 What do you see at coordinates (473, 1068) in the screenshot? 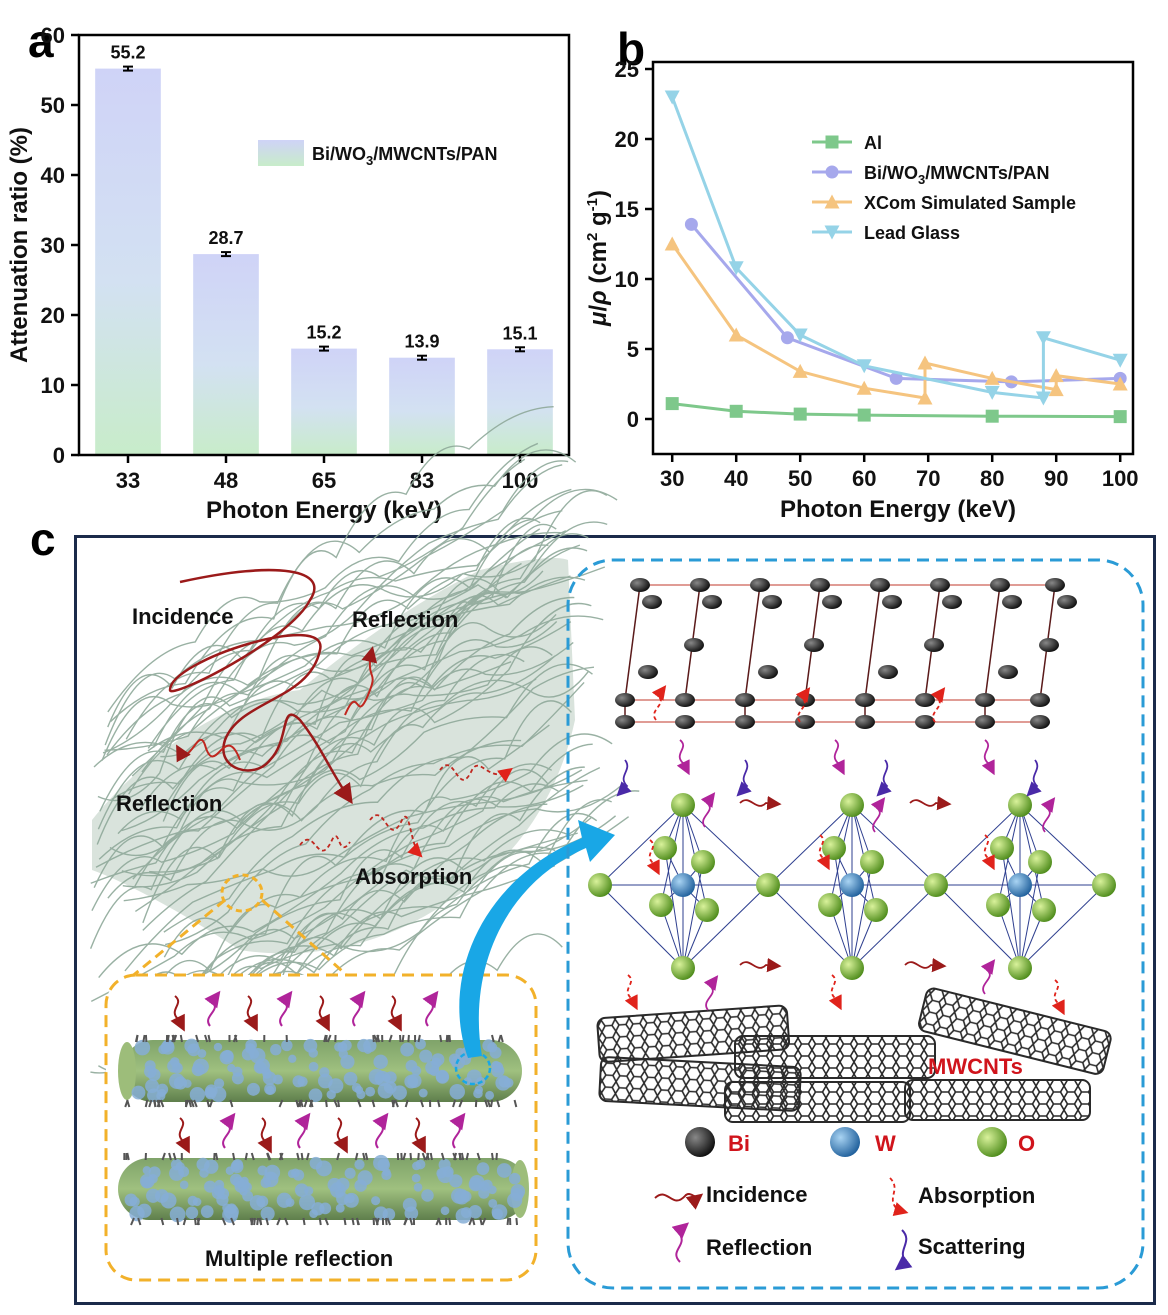
I see `zoom-circle-tube` at bounding box center [473, 1068].